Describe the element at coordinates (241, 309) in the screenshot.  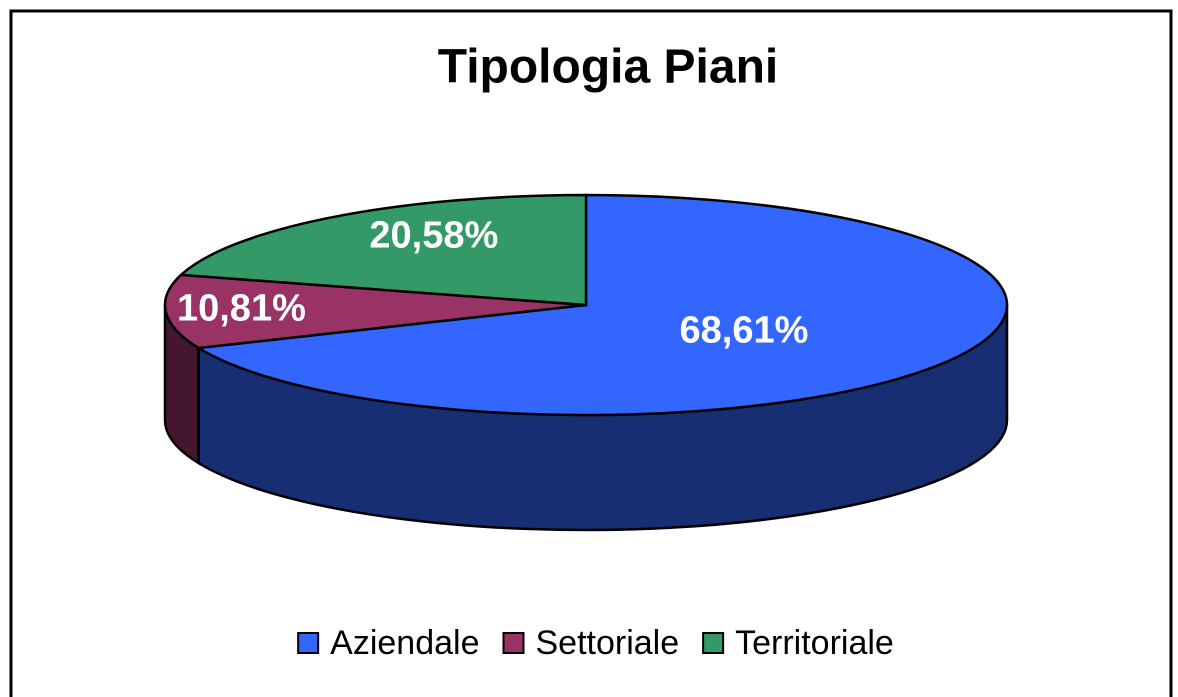
I see `data-label: 10,81%` at that location.